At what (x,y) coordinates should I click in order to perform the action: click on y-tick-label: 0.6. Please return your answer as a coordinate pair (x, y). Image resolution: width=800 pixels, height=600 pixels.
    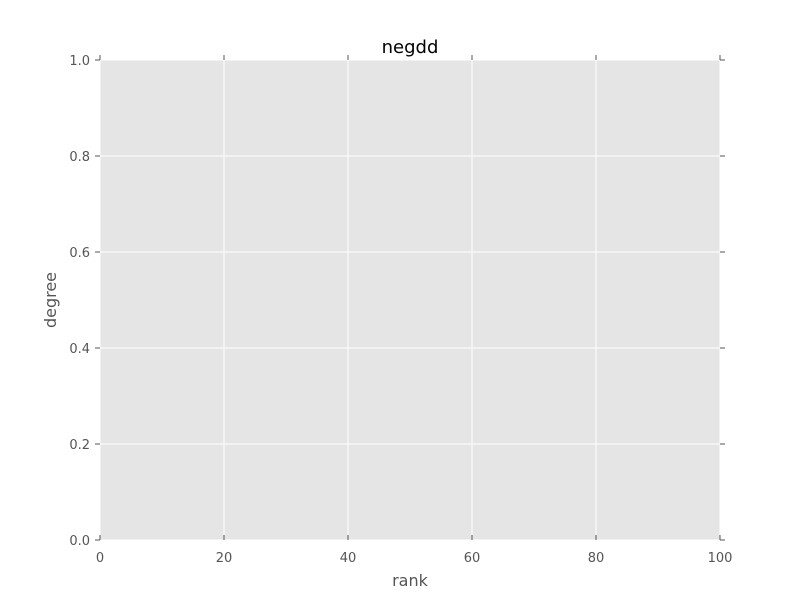
    Looking at the image, I should click on (79, 253).